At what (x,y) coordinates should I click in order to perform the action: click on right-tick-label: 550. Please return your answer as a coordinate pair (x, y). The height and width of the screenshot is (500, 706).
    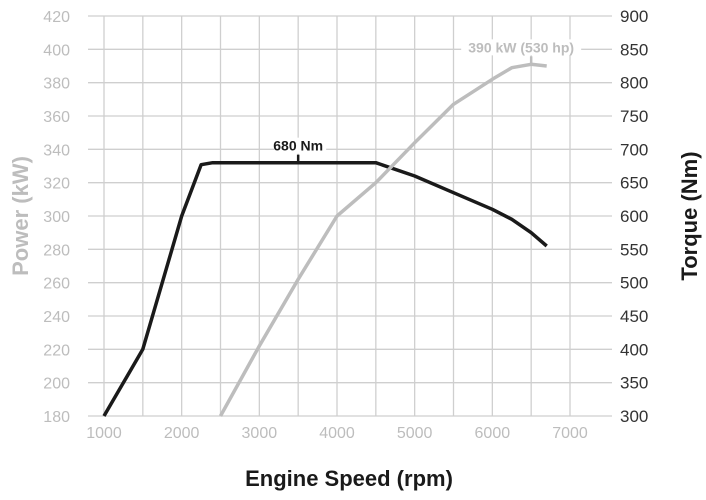
    Looking at the image, I should click on (634, 249).